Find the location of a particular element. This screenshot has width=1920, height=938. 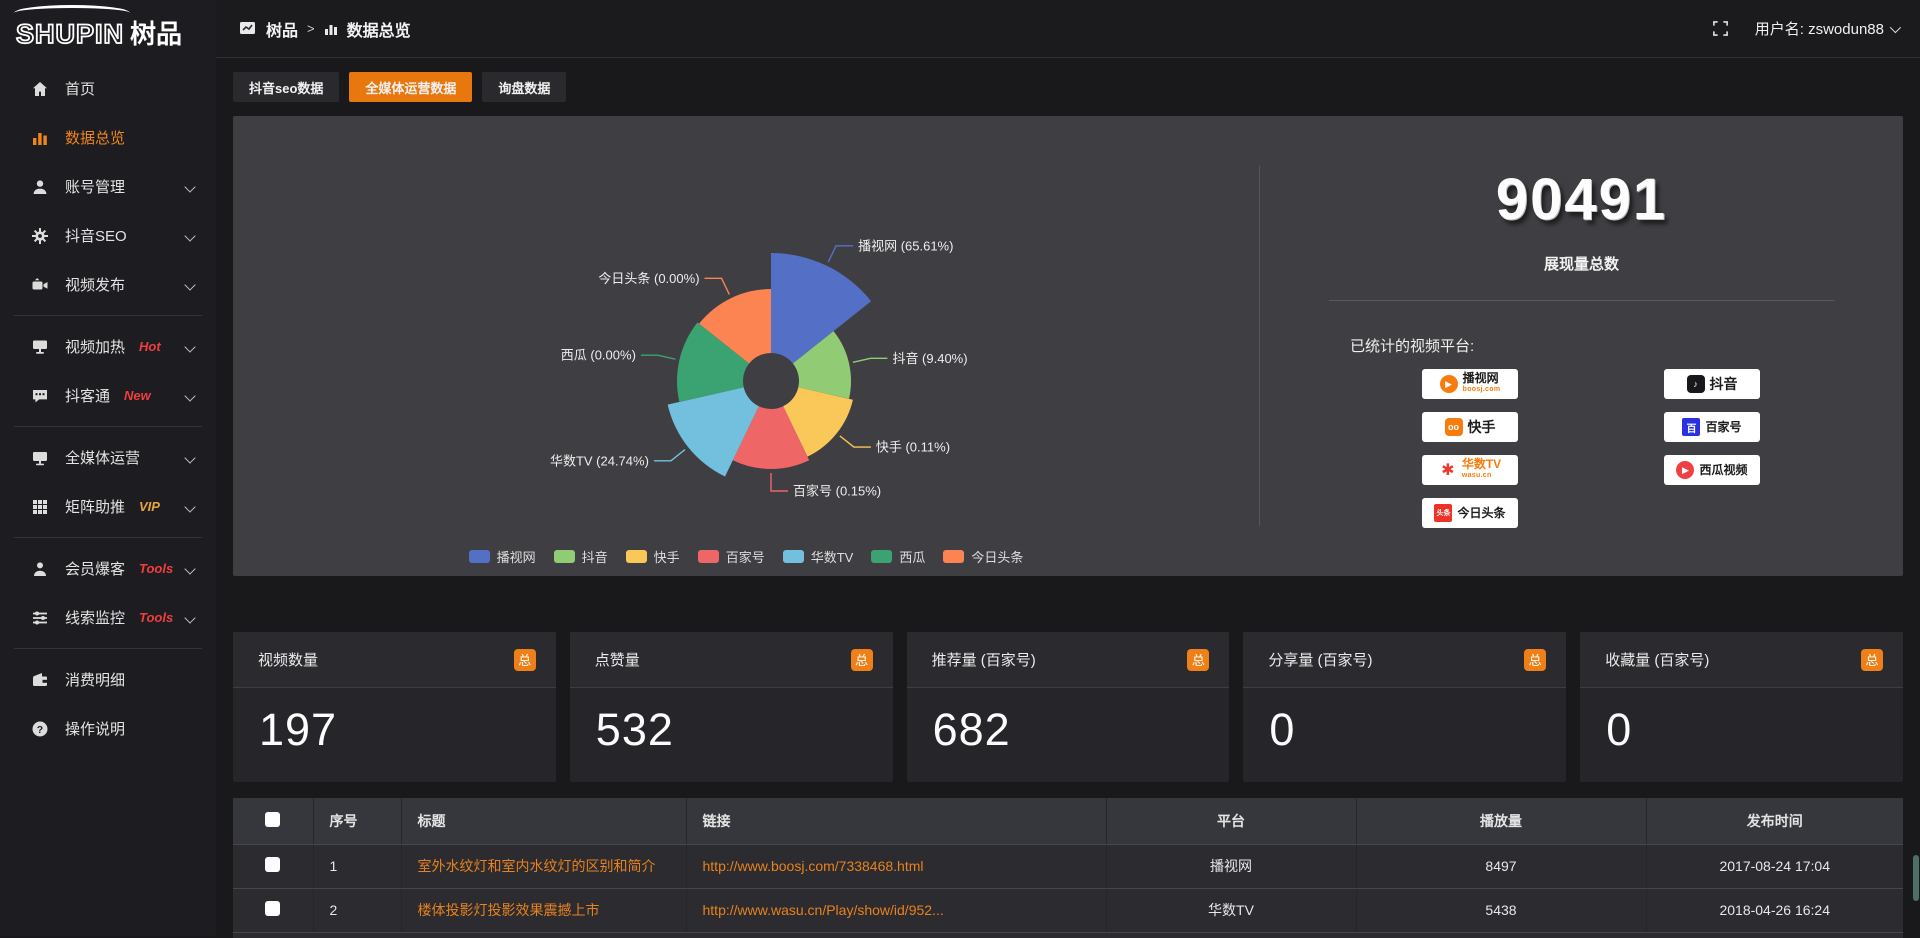

card-value: 0 is located at coordinates (1282, 729).